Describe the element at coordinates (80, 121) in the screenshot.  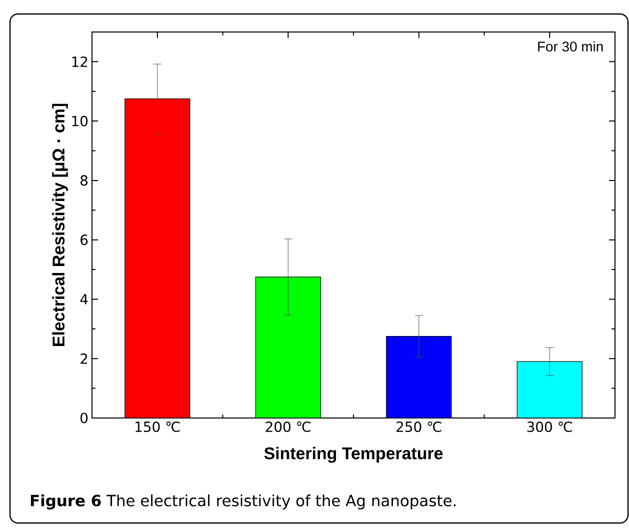
I see `y-tick-label: 10` at that location.